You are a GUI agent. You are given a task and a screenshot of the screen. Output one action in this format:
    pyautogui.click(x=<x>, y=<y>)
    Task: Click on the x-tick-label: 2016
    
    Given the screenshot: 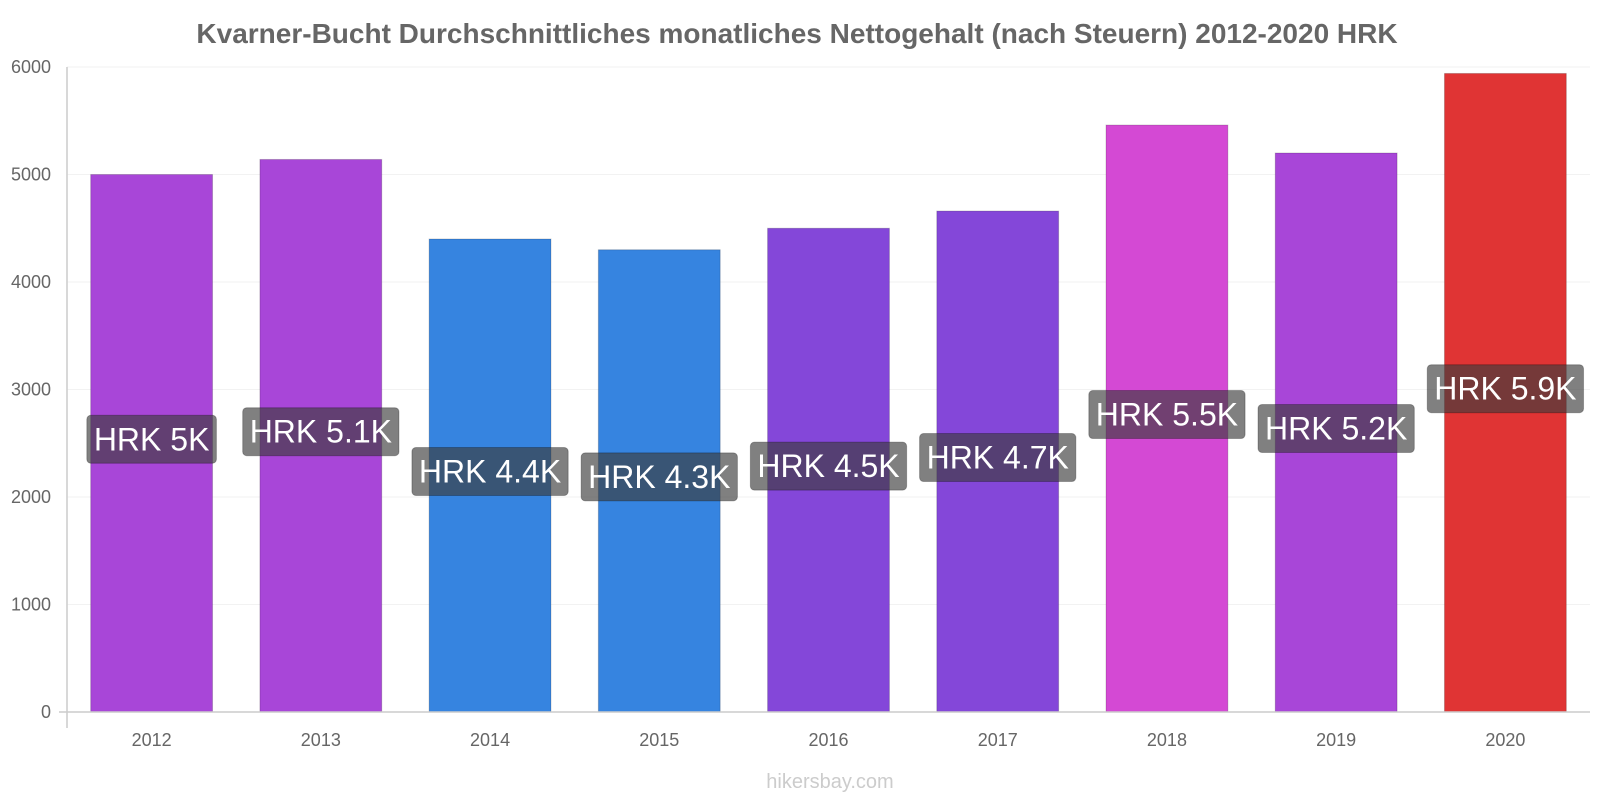 What is the action you would take?
    pyautogui.click(x=828, y=740)
    